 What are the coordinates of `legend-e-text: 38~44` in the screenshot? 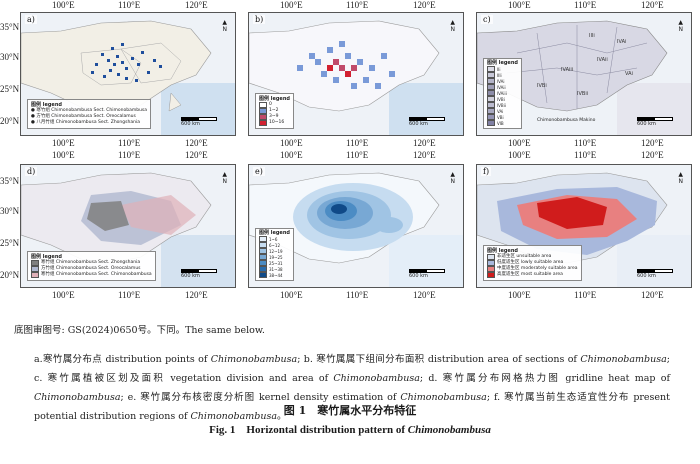 It's located at (276, 275).